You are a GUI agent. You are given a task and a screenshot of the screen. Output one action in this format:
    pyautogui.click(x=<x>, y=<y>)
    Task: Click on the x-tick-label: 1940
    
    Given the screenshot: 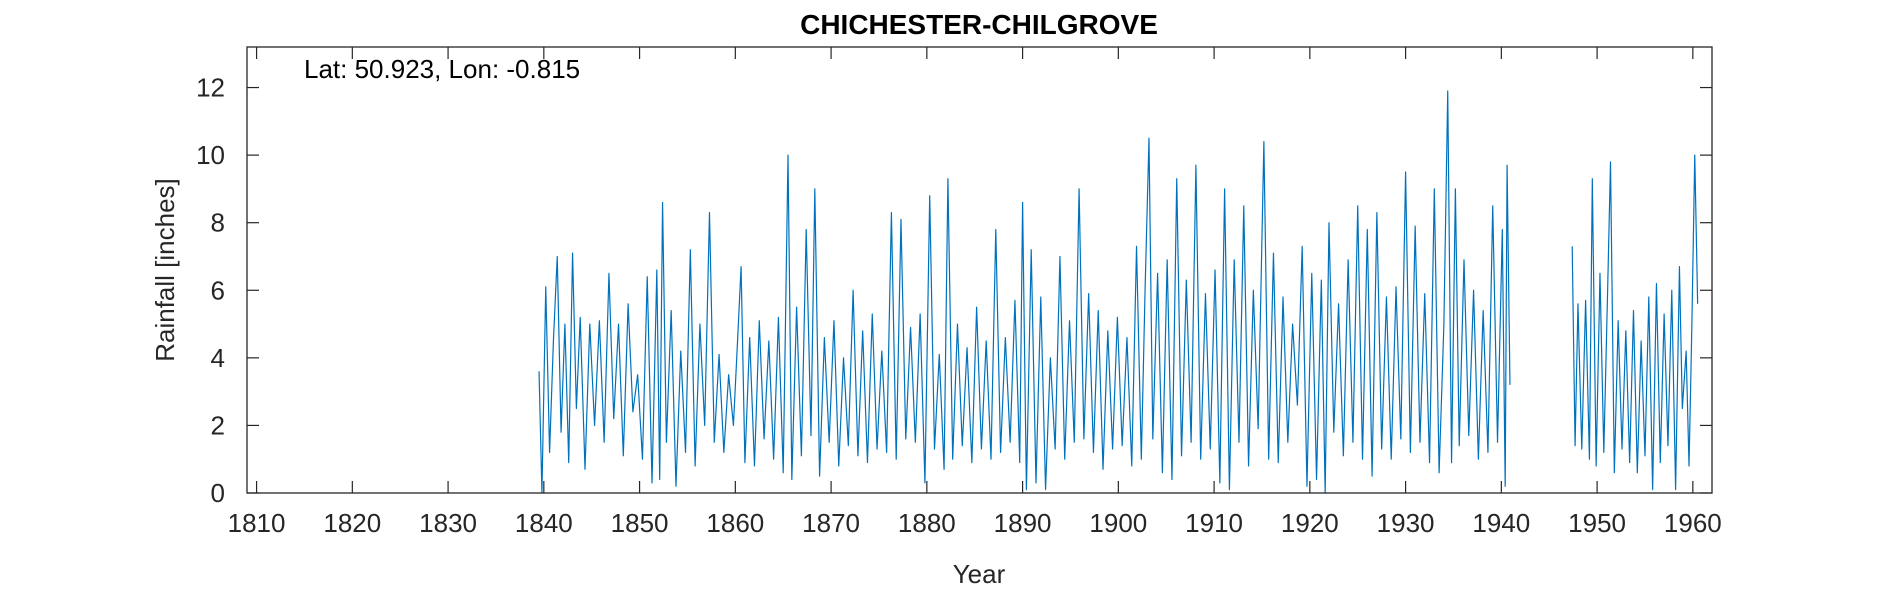 What is the action you would take?
    pyautogui.click(x=1501, y=523)
    